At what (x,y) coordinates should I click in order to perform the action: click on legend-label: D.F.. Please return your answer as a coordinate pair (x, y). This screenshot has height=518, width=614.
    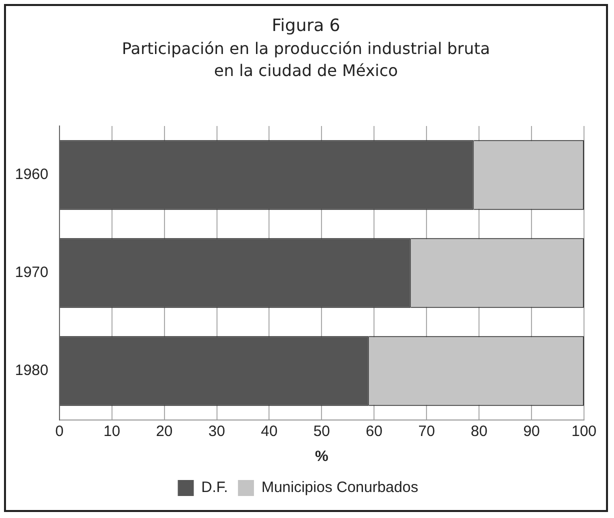
    Looking at the image, I should click on (214, 487).